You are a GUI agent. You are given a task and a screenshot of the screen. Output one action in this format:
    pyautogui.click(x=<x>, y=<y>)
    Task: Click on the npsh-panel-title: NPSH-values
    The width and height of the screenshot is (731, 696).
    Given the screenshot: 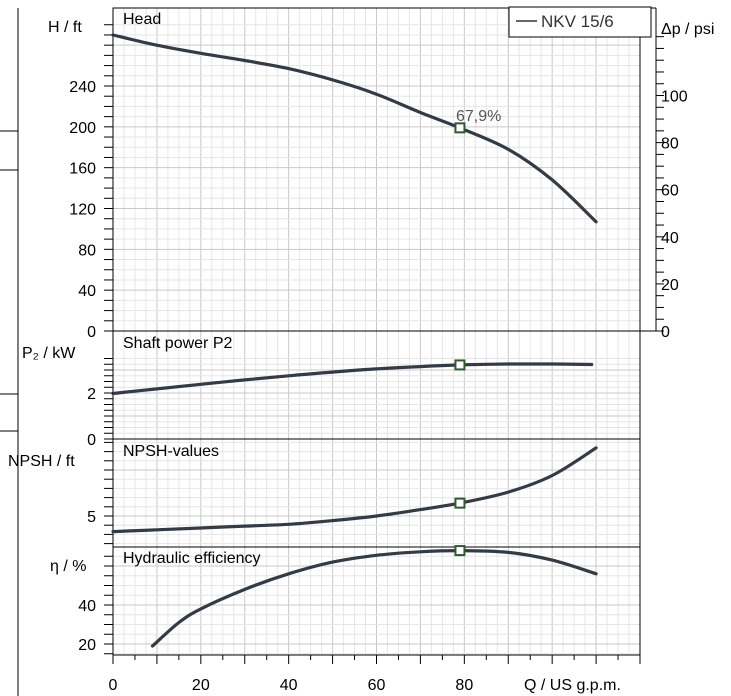 What is the action you would take?
    pyautogui.click(x=171, y=451)
    